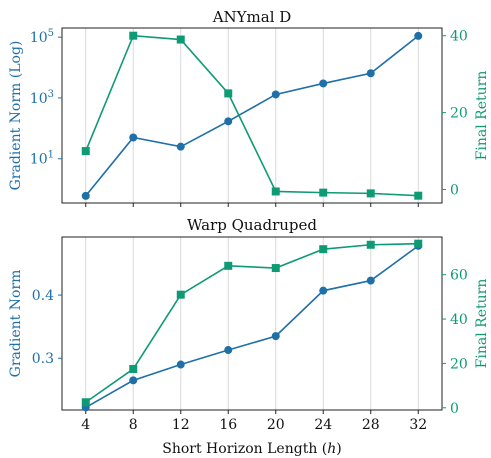 The width and height of the screenshot is (491, 458). Describe the element at coordinates (42, 159) in the screenshot. I see `left-tick-label: 10¹` at that location.